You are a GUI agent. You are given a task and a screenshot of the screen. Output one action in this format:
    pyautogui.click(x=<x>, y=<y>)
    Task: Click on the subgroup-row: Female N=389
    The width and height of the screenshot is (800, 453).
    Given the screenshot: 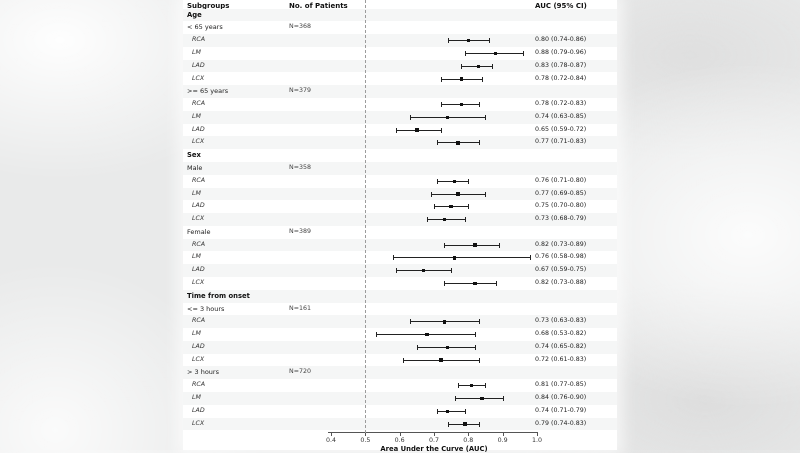 What is the action you would take?
    pyautogui.click(x=400, y=232)
    